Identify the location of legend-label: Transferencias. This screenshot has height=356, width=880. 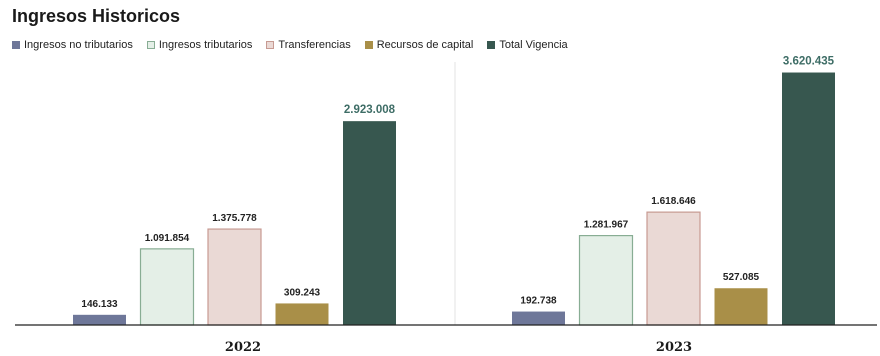
(314, 45).